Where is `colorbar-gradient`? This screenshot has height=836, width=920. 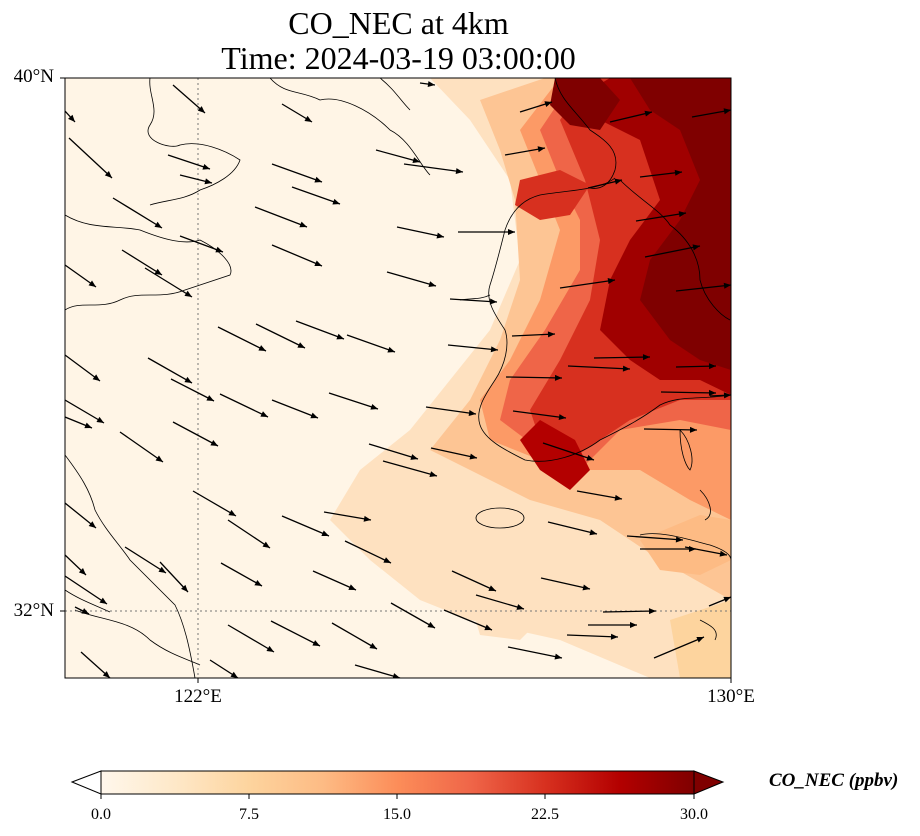
colorbar-gradient is located at coordinates (397, 782).